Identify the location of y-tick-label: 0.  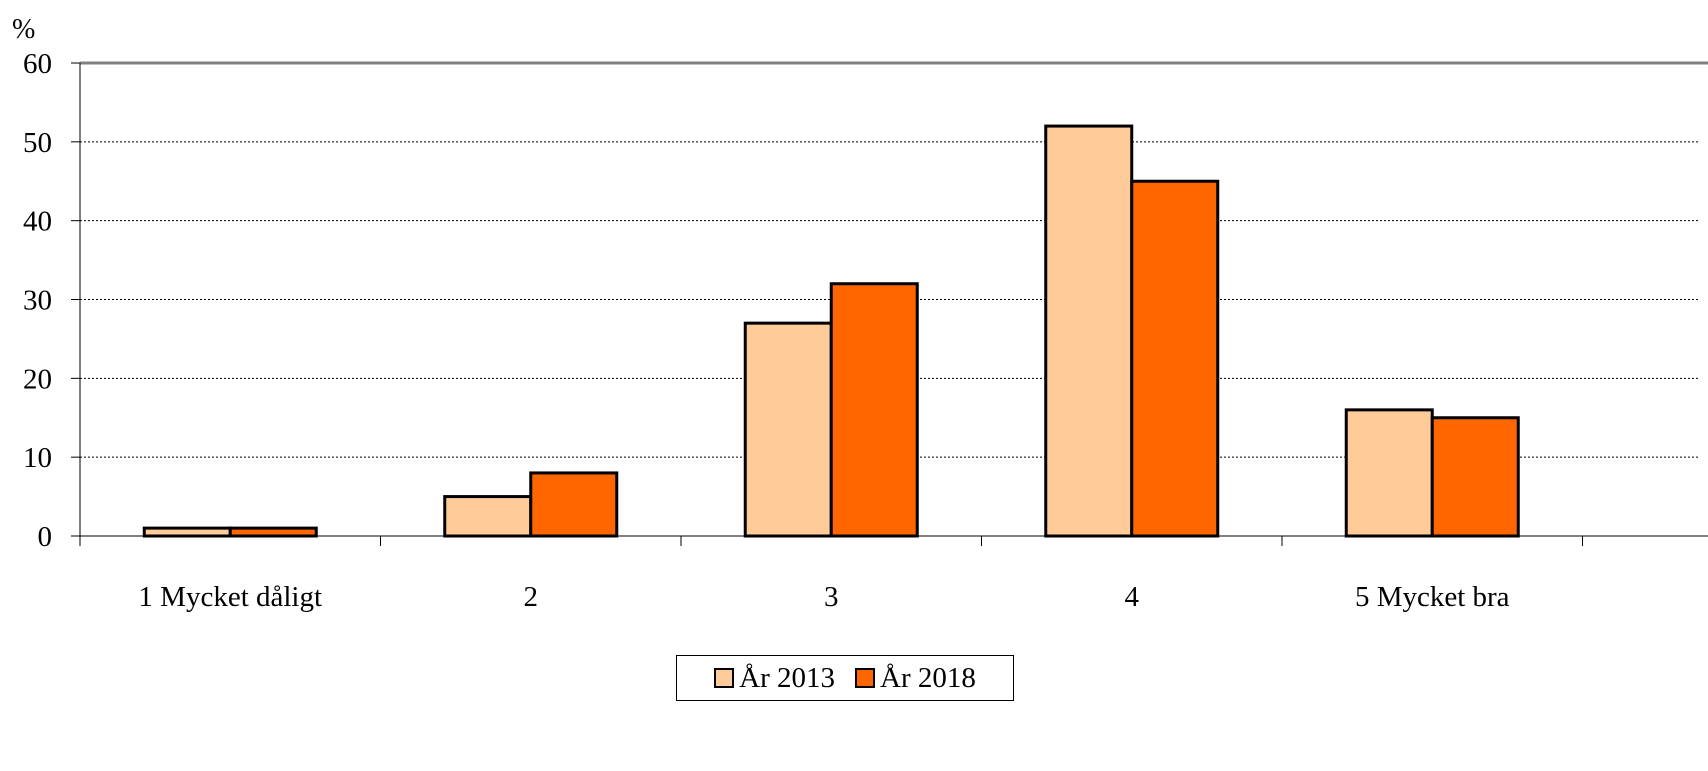
(45, 537).